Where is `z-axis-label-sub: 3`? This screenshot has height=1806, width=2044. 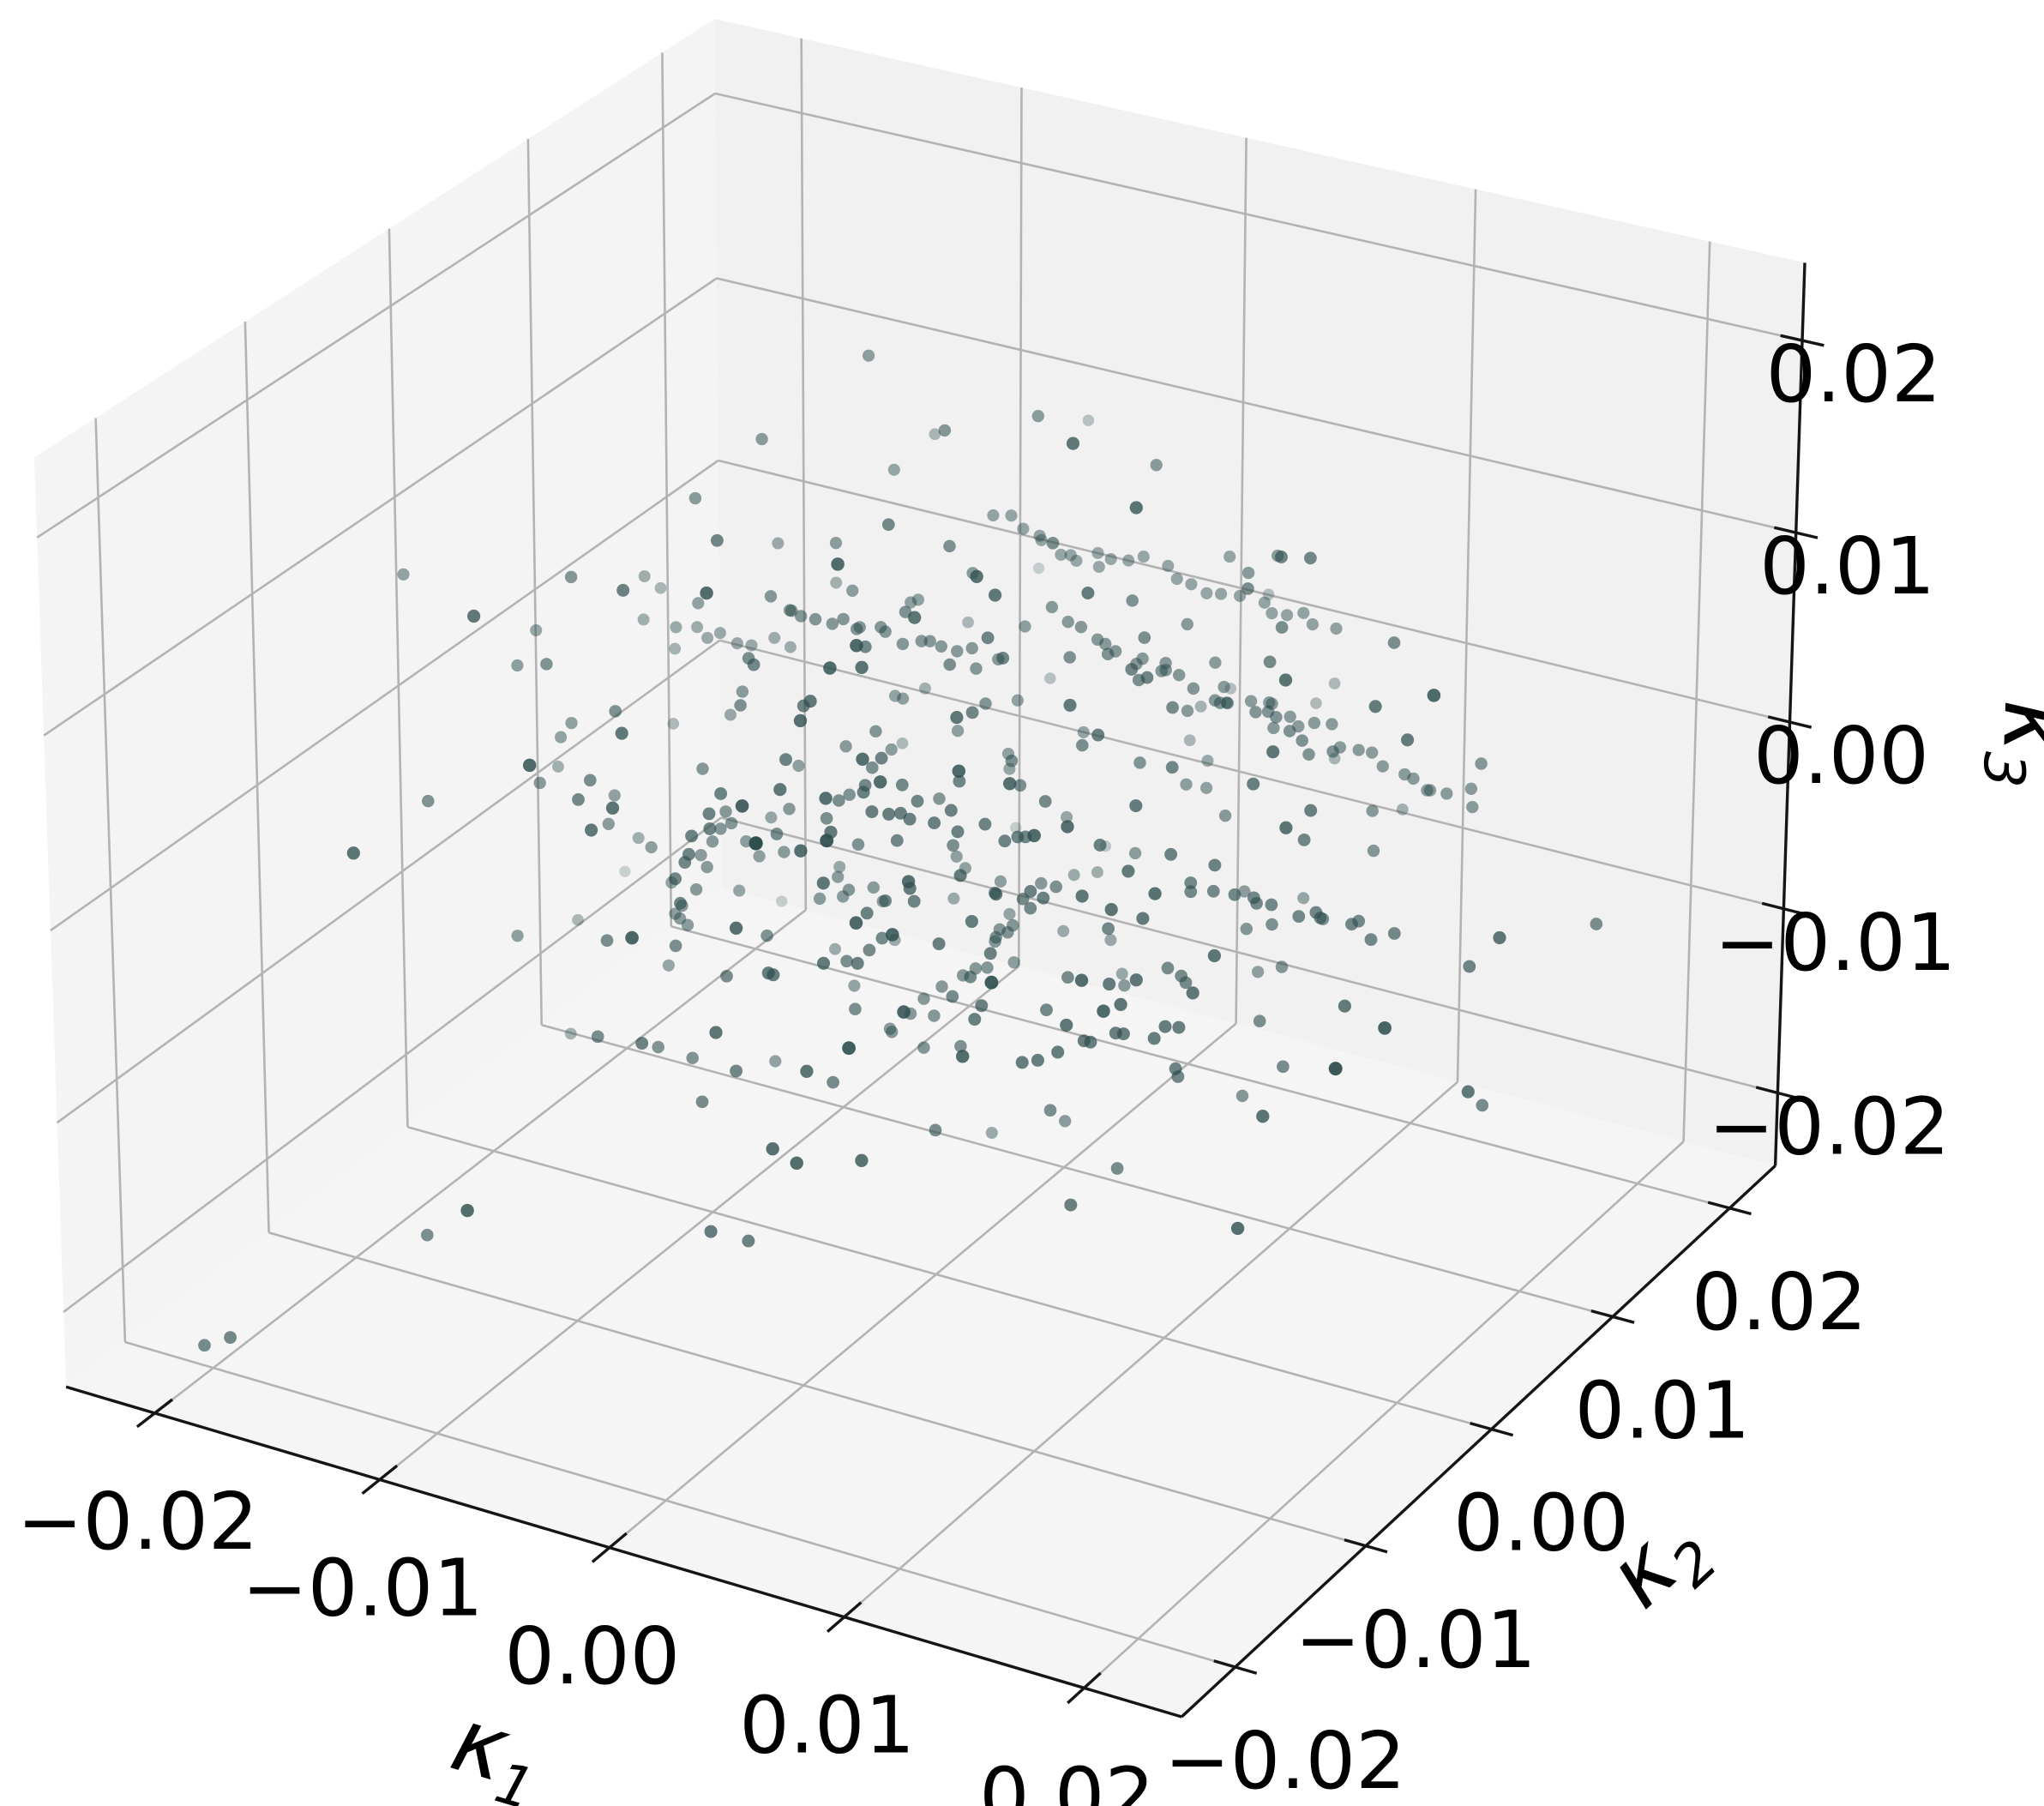
z-axis-label-sub: 3 is located at coordinates (2003, 769).